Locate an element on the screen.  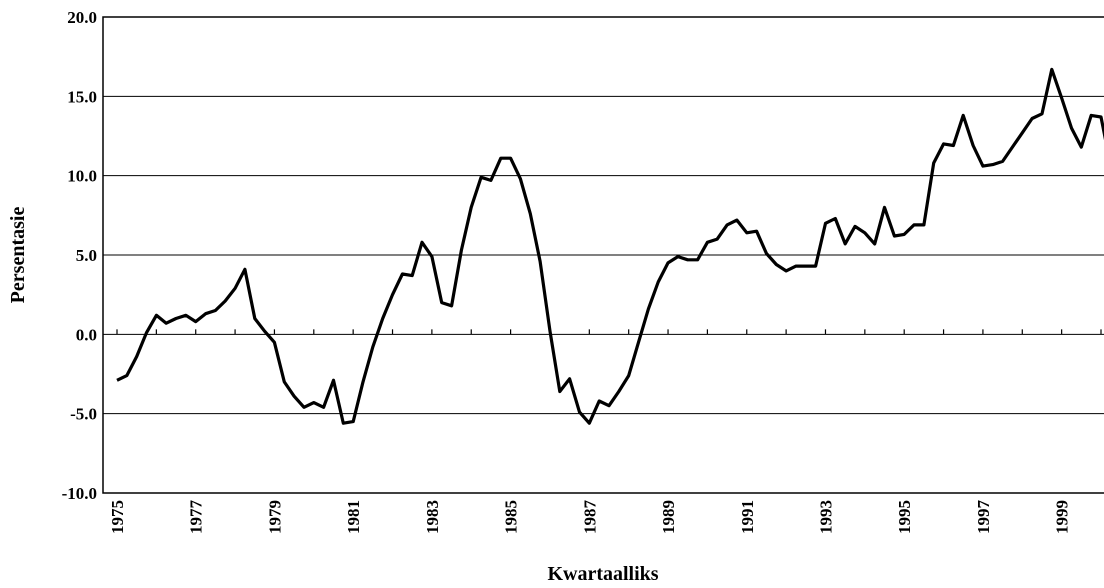
x-tick-label: 1997 is located at coordinates (983, 517).